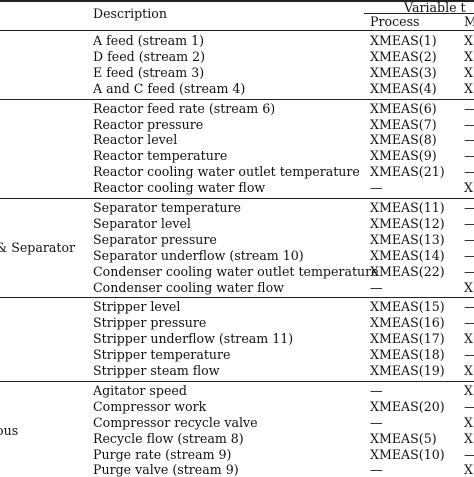 Image resolution: width=474 pixels, height=477 pixels. I want to click on header-group-rule, so click(419, 13).